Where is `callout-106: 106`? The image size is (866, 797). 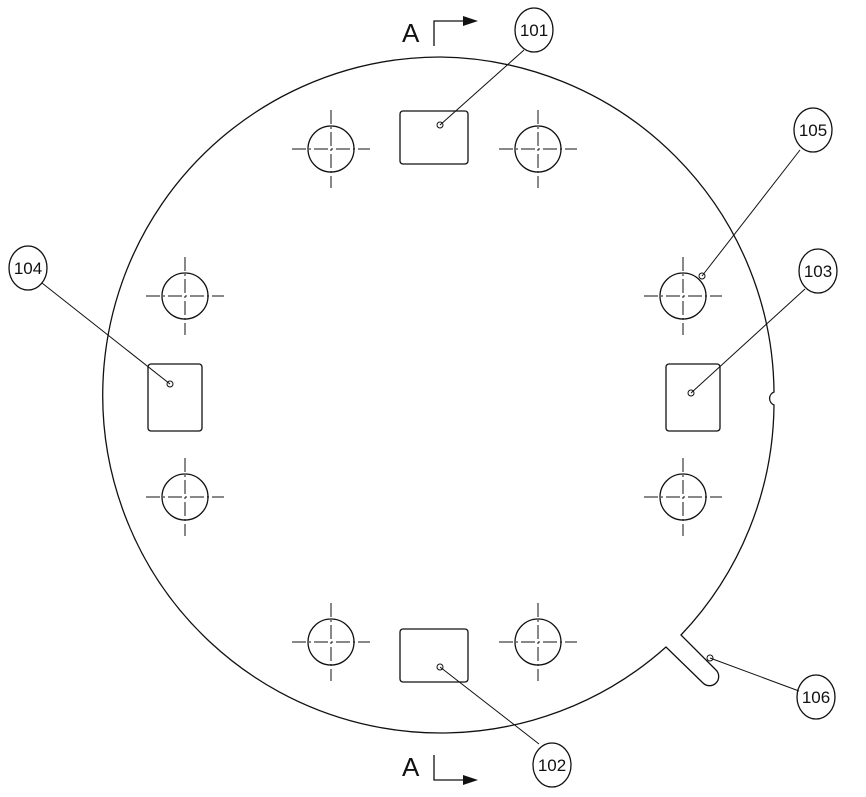 callout-106: 106 is located at coordinates (771, 687).